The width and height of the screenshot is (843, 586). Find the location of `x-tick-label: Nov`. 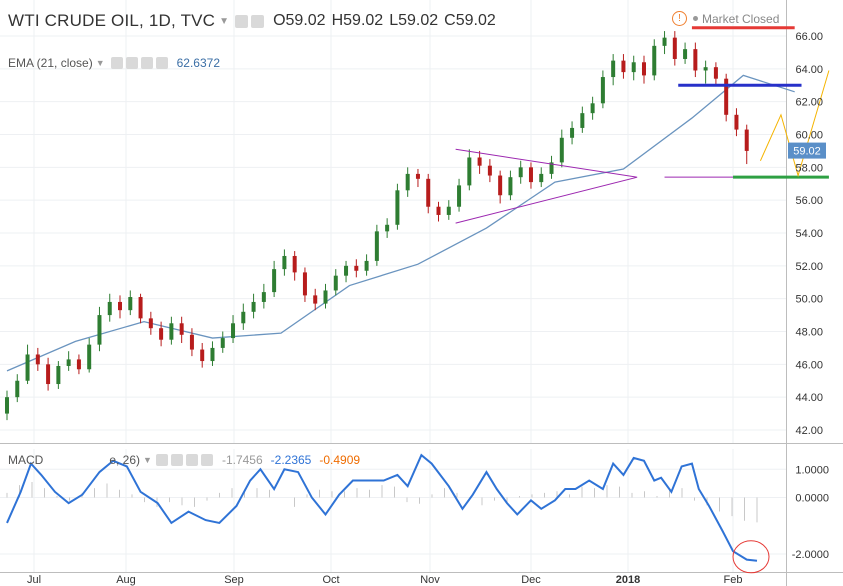

x-tick-label: Nov is located at coordinates (430, 580).